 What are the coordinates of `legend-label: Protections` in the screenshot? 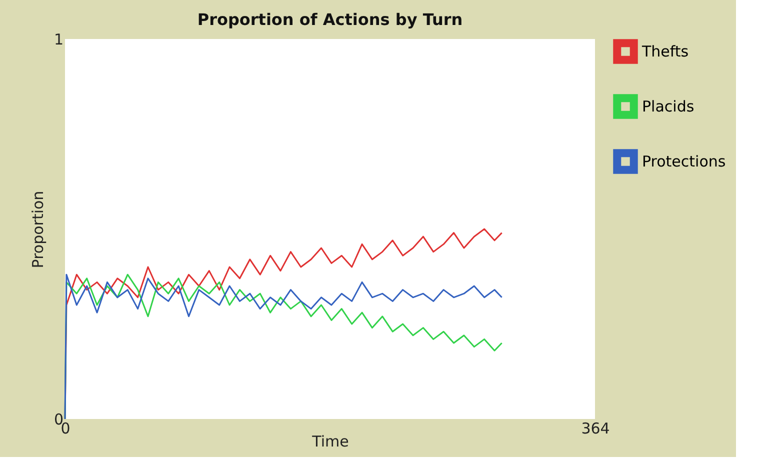 It's located at (684, 161).